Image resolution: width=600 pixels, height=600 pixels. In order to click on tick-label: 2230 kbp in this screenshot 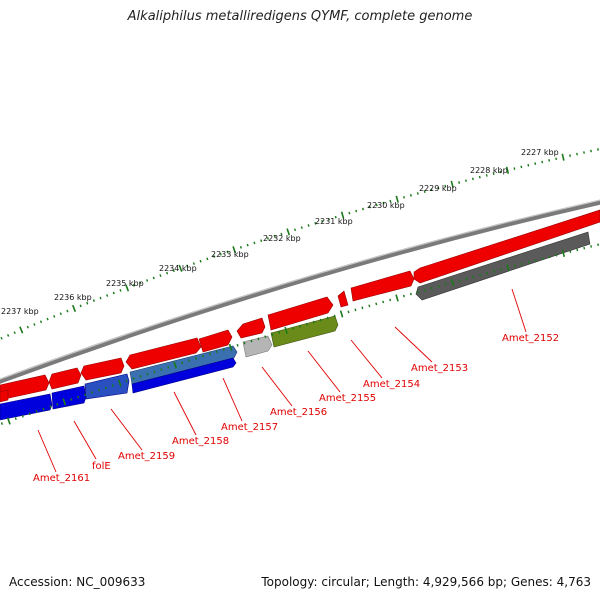, I will do `click(386, 205)`.